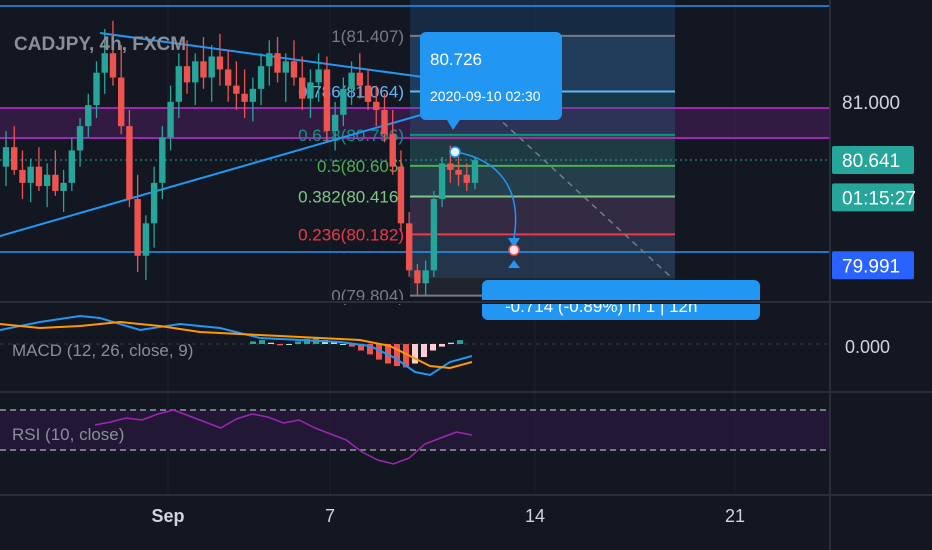 This screenshot has width=932, height=550. Describe the element at coordinates (351, 196) in the screenshot. I see `fib-level-label: 0.382(80.416)` at that location.